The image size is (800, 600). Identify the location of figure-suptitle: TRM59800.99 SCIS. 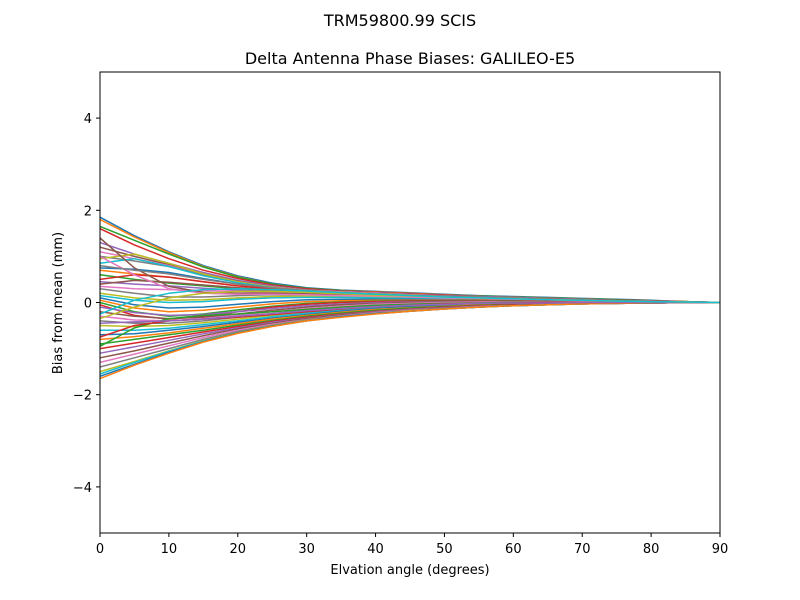
(399, 20).